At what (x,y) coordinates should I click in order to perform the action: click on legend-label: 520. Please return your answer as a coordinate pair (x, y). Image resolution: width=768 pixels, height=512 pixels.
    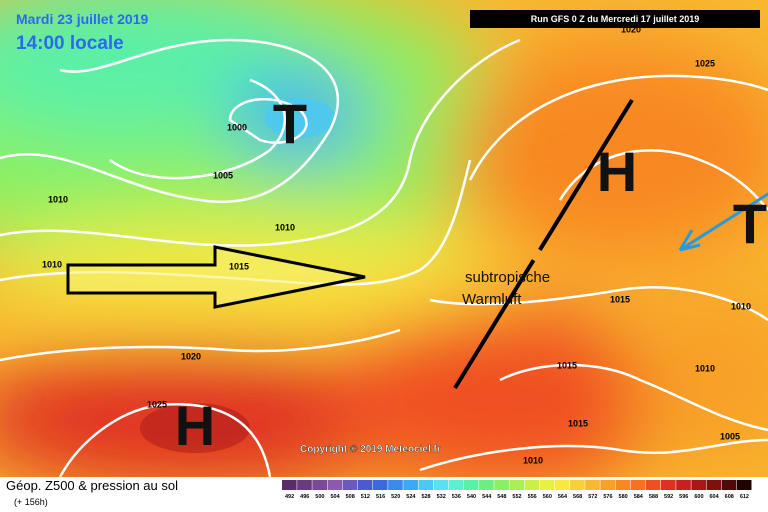
    Looking at the image, I should click on (395, 497).